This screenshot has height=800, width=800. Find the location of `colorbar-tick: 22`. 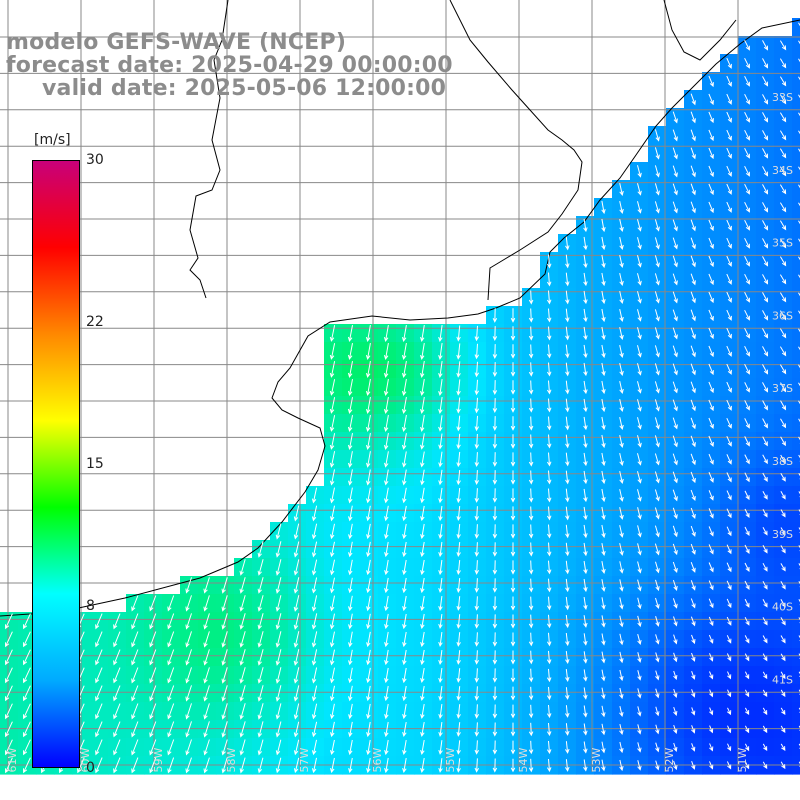

colorbar-tick: 22 is located at coordinates (95, 322).